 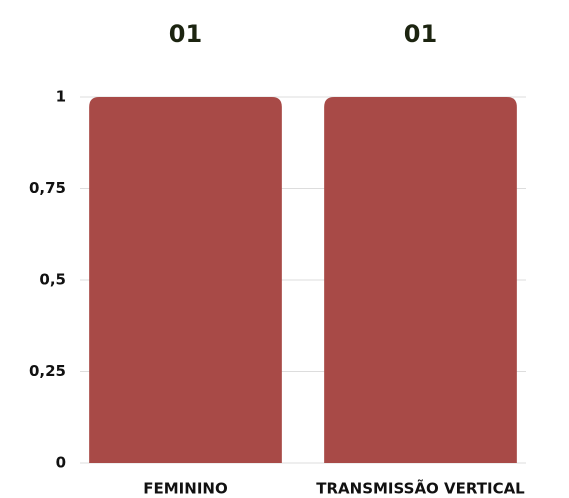 What do you see at coordinates (47, 188) in the screenshot?
I see `y-tick-label: 0,75` at bounding box center [47, 188].